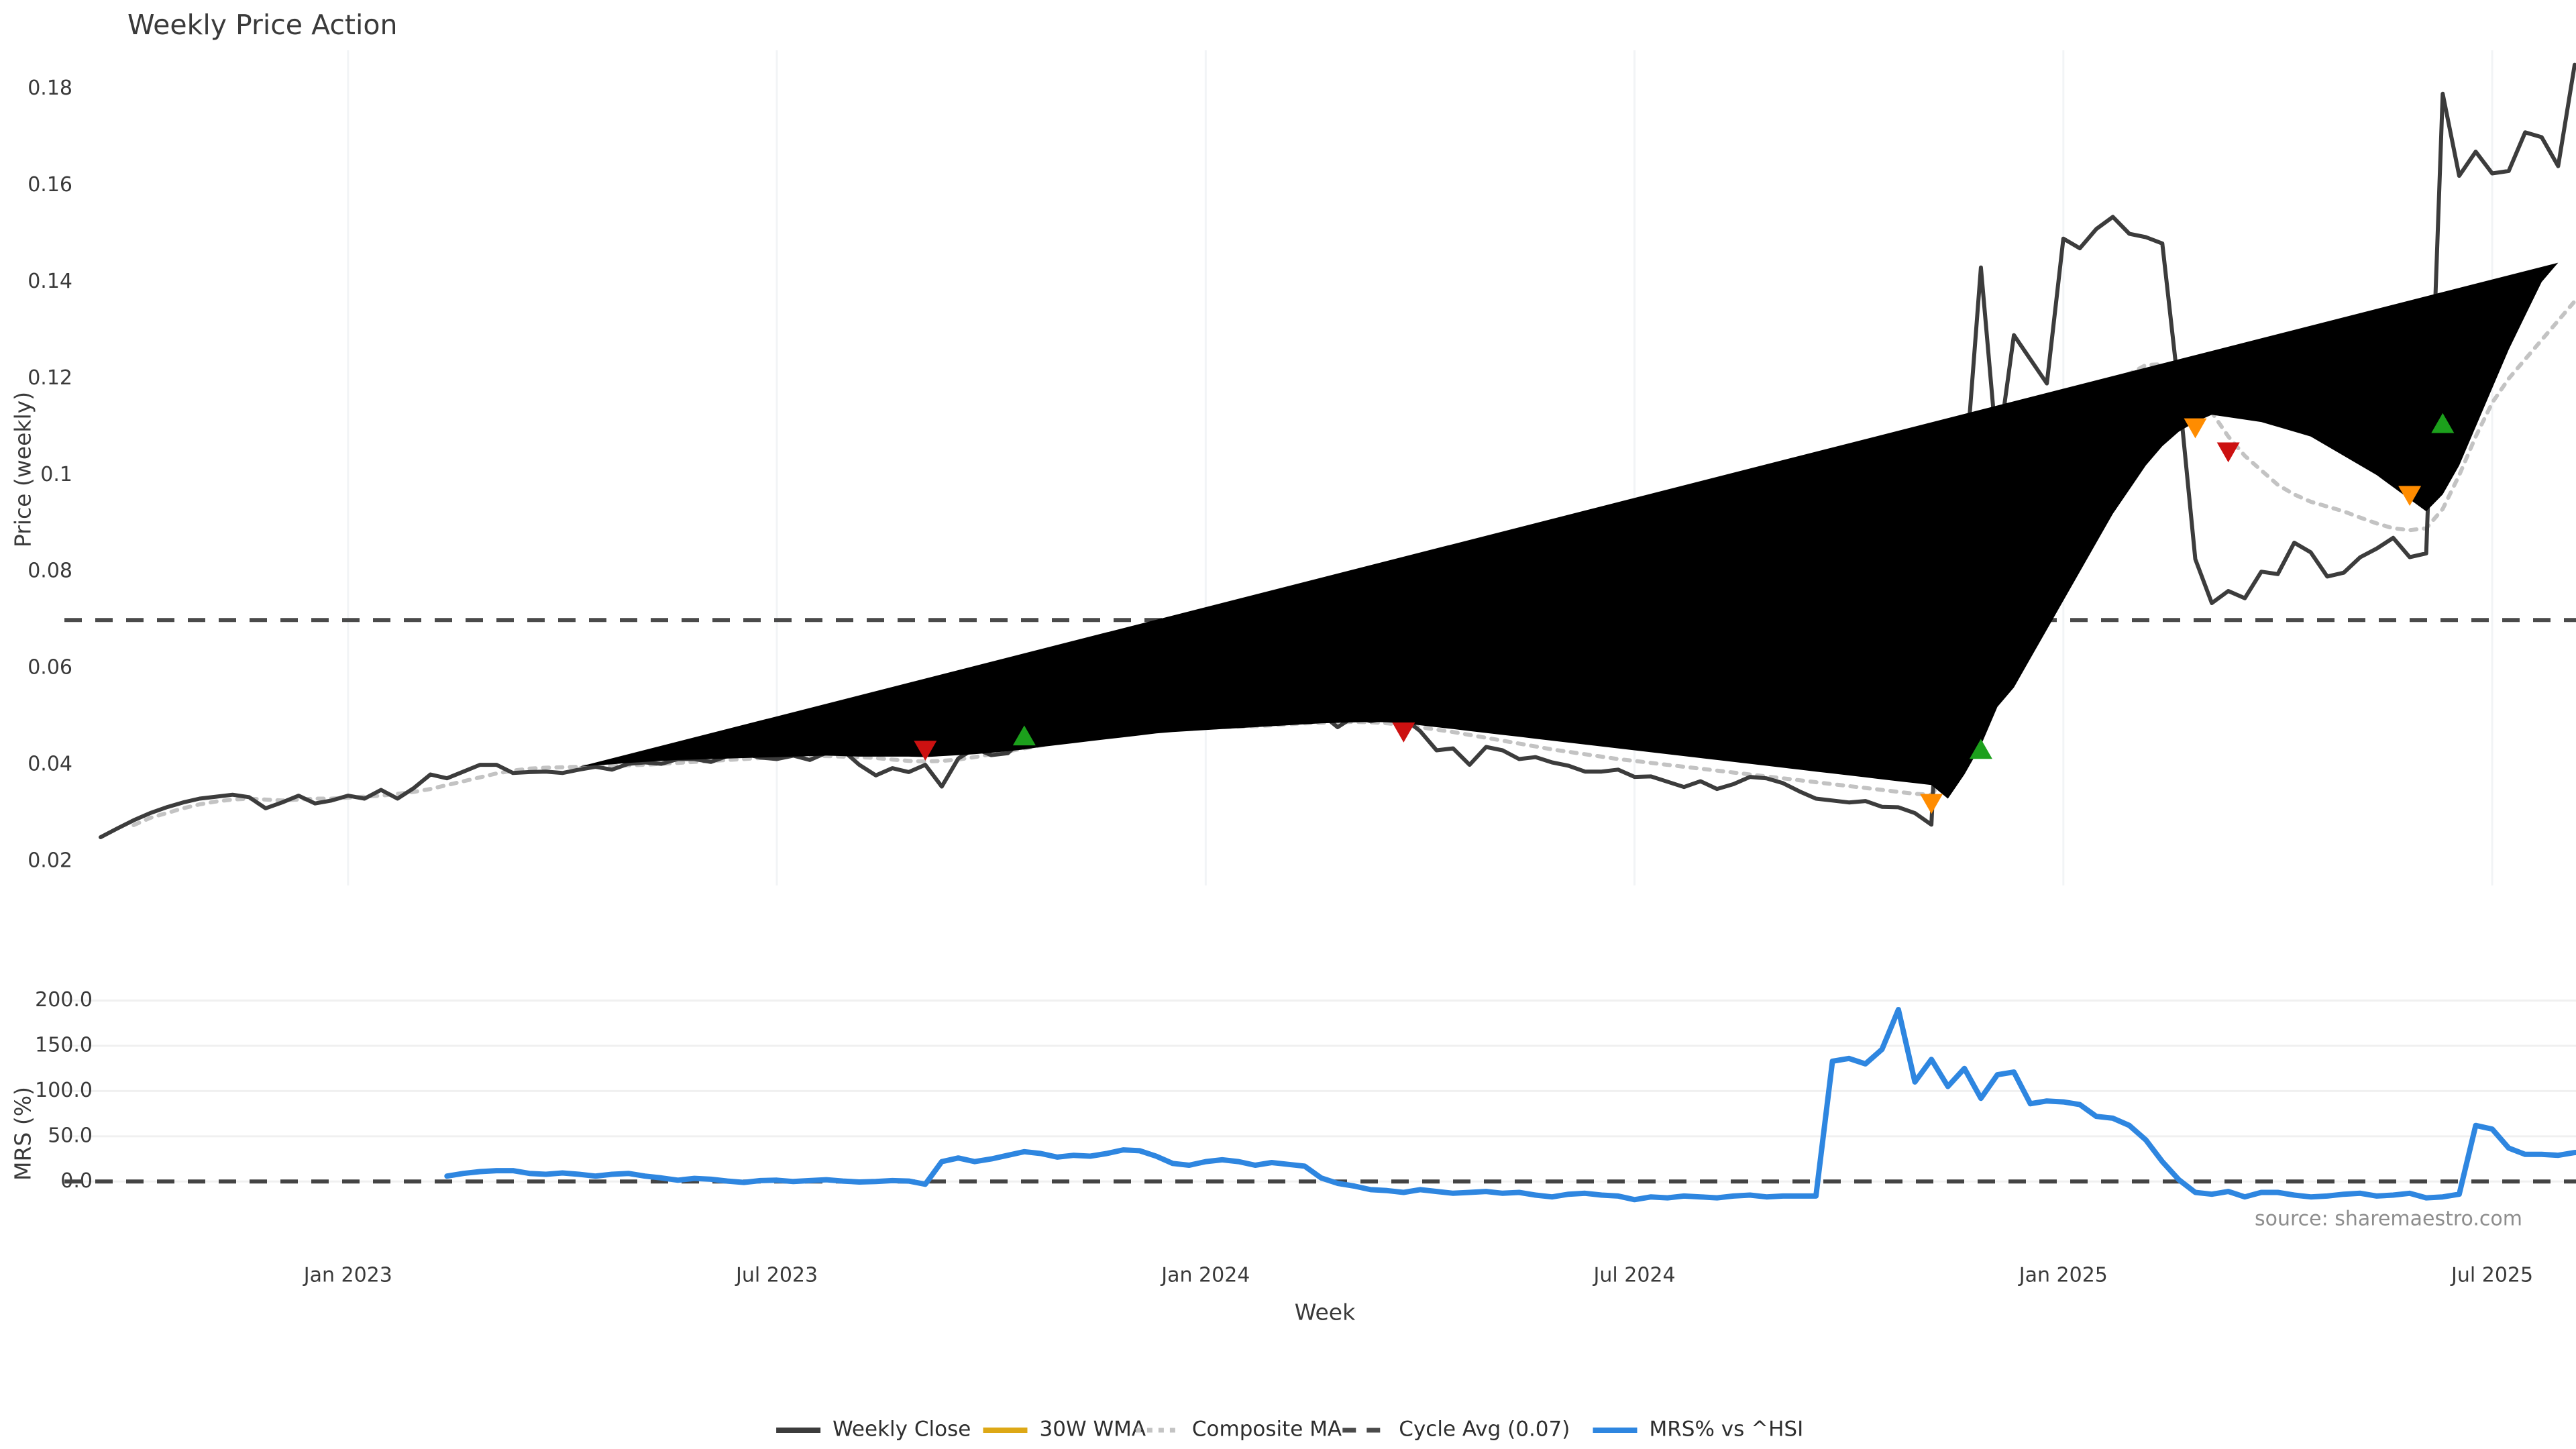 The image size is (2576, 1449). I want to click on source-credit: source: sharemaestro.com, so click(2388, 1219).